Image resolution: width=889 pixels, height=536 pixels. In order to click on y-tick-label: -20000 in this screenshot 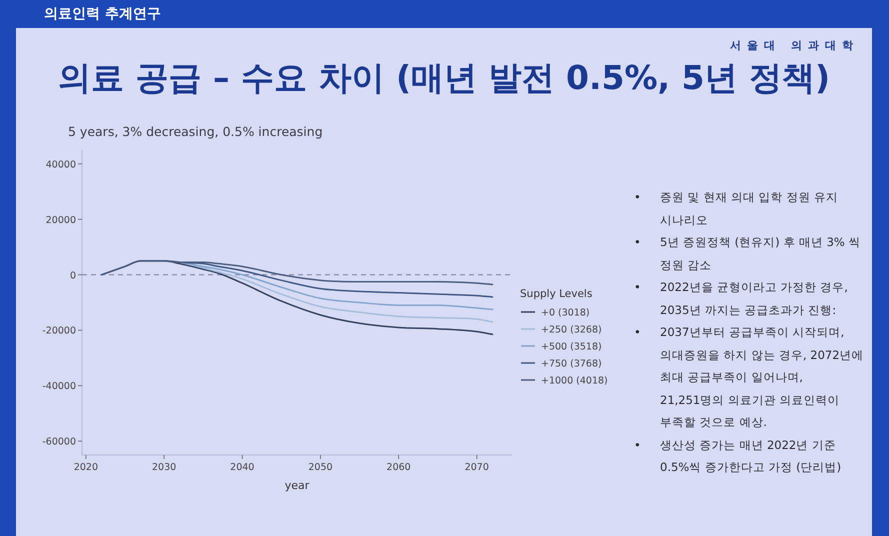, I will do `click(59, 331)`.